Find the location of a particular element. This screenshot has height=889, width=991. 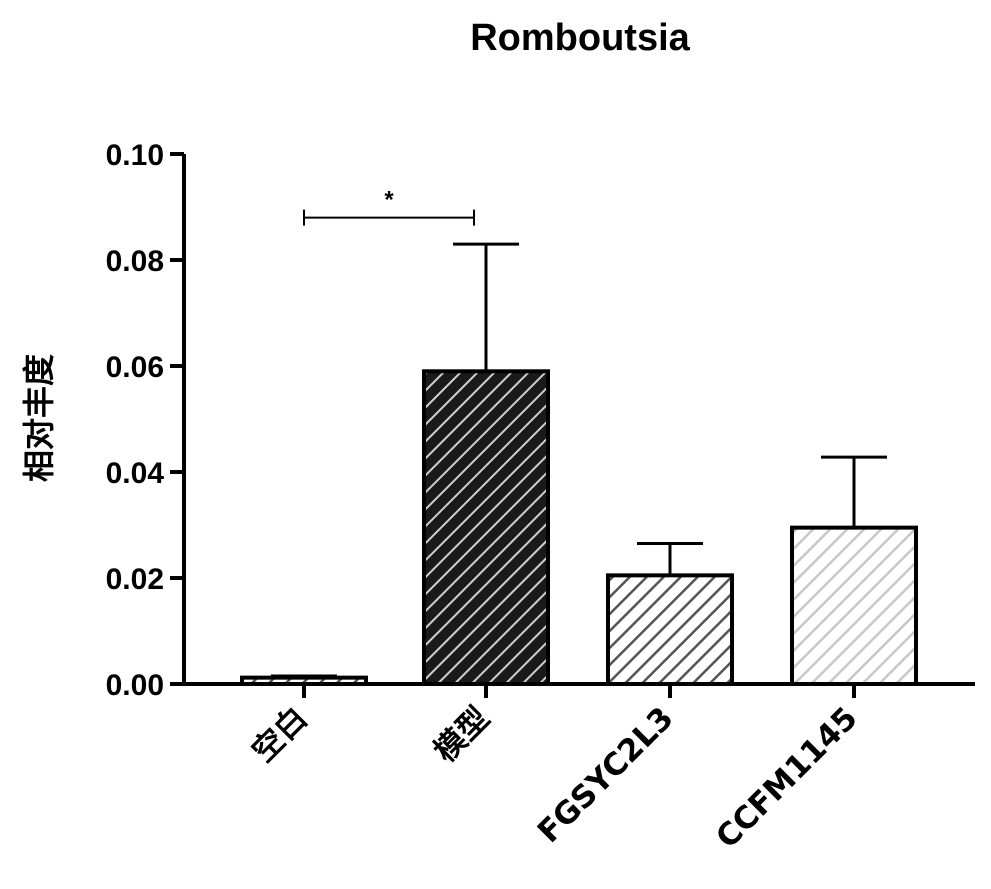

chart-title: Romboutsia is located at coordinates (580, 38).